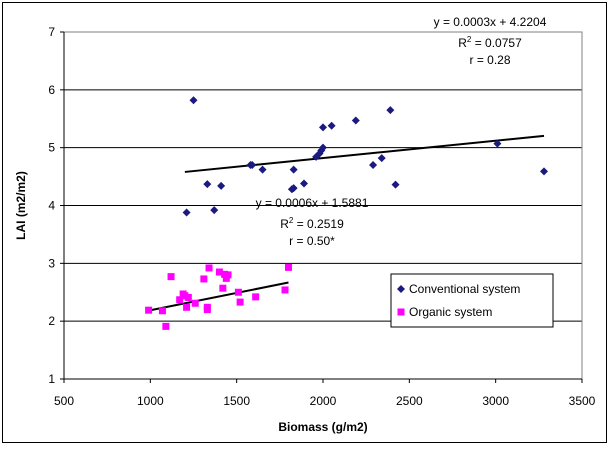 The height and width of the screenshot is (449, 611). Describe the element at coordinates (464, 289) in the screenshot. I see `legend-label: Conventional system` at that location.